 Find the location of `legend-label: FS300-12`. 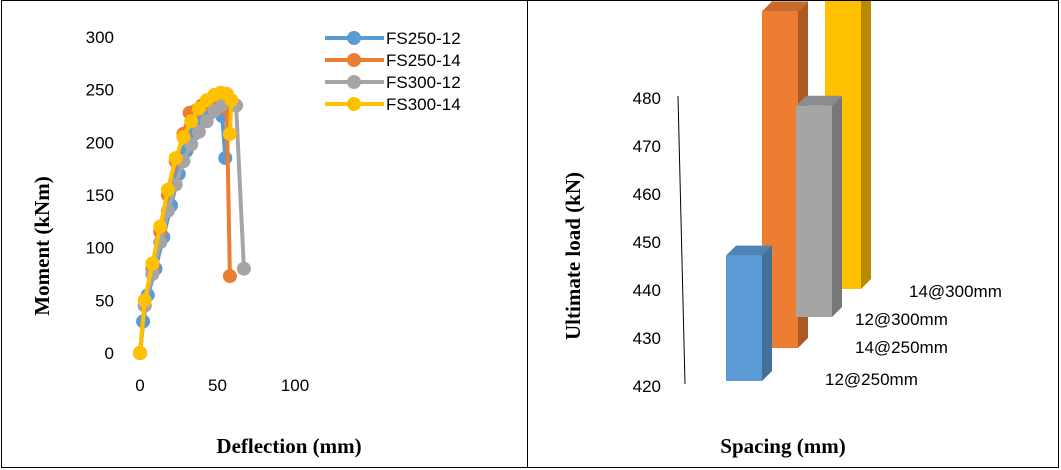

legend-label: FS300-12 is located at coordinates (423, 82).